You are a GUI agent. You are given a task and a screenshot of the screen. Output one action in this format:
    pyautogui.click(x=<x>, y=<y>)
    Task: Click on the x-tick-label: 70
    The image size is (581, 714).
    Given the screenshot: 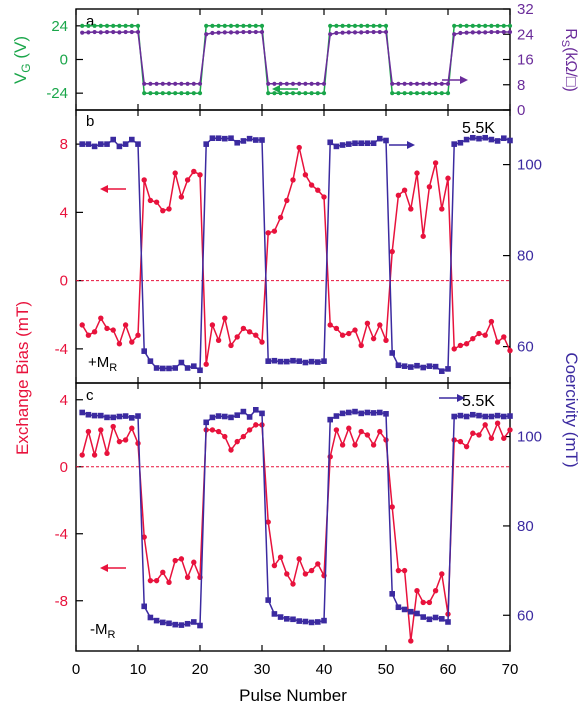 What is the action you would take?
    pyautogui.click(x=510, y=669)
    